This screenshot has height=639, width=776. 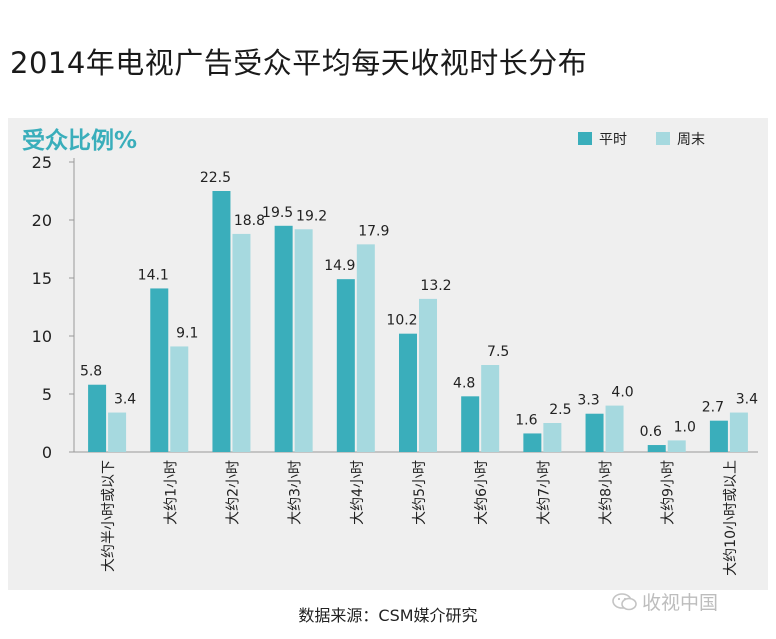 What do you see at coordinates (607, 492) in the screenshot?
I see `x-tick-label: 大约8小时` at bounding box center [607, 492].